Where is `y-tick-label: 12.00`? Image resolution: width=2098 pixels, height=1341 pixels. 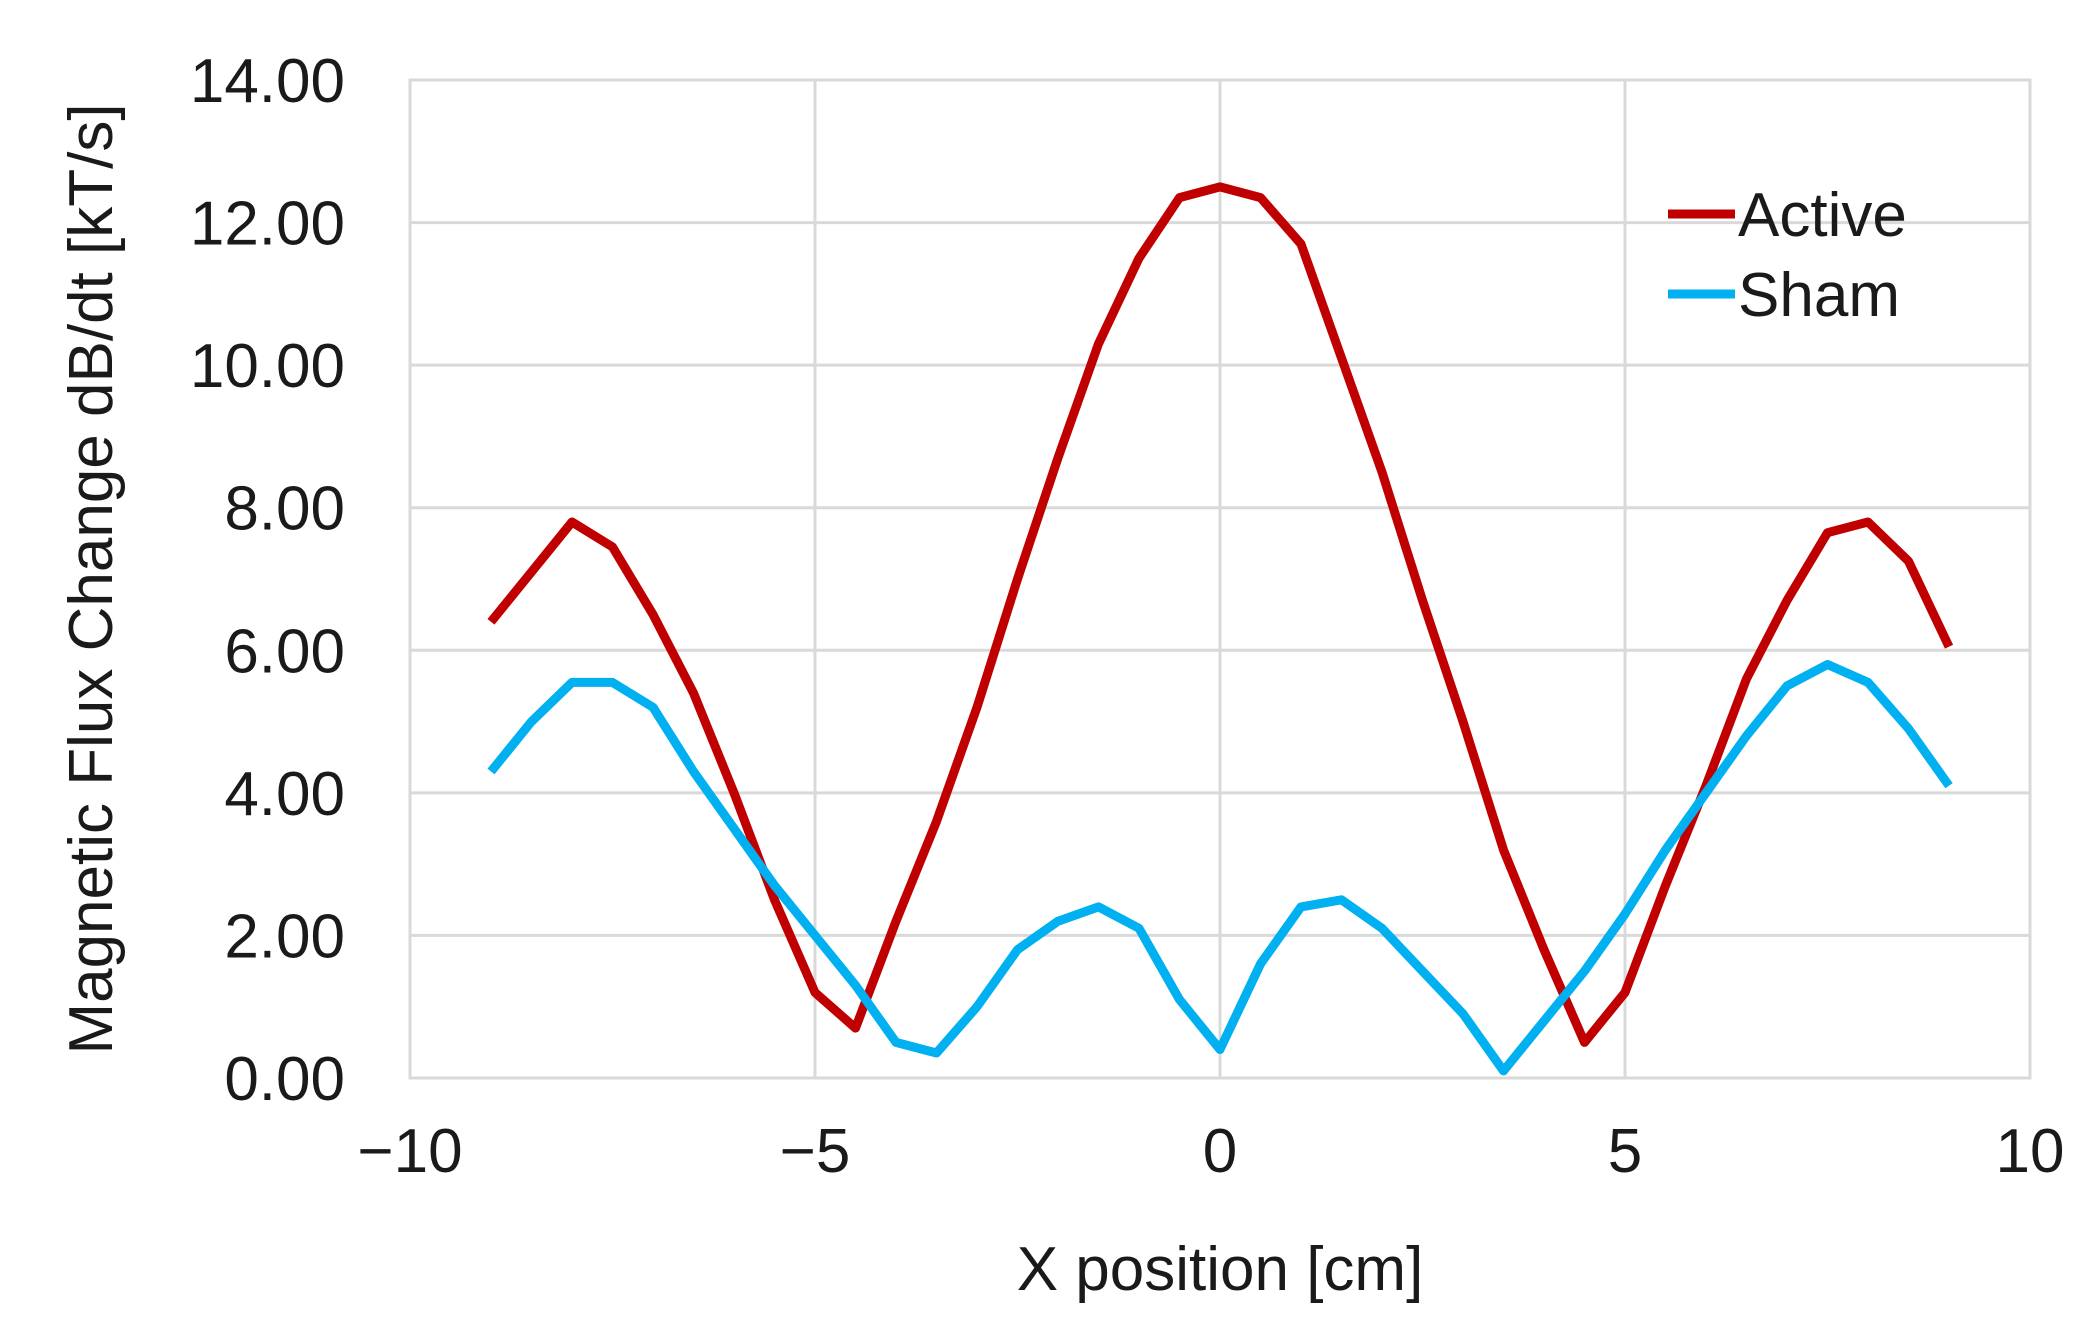 y-tick-label: 12.00 is located at coordinates (267, 224).